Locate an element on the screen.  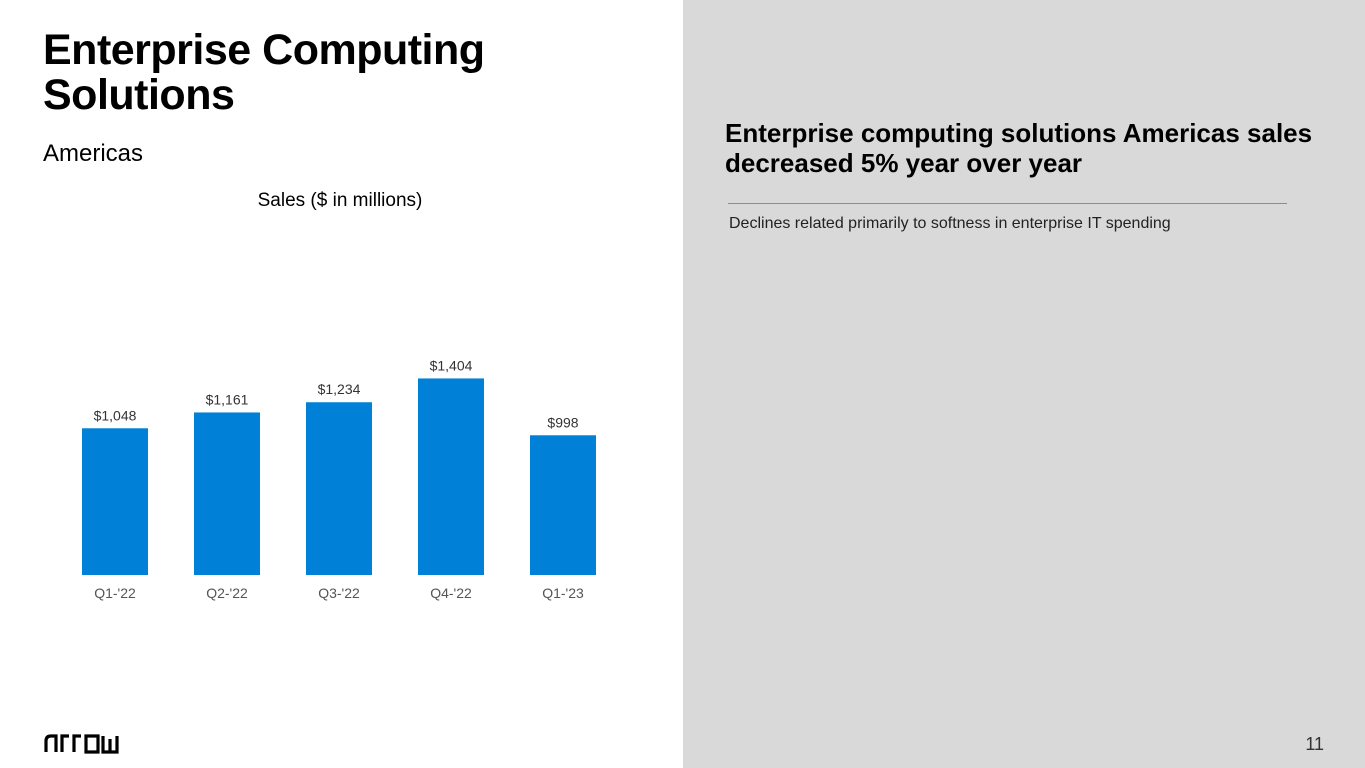
page-subtitle: Americas is located at coordinates (93, 153).